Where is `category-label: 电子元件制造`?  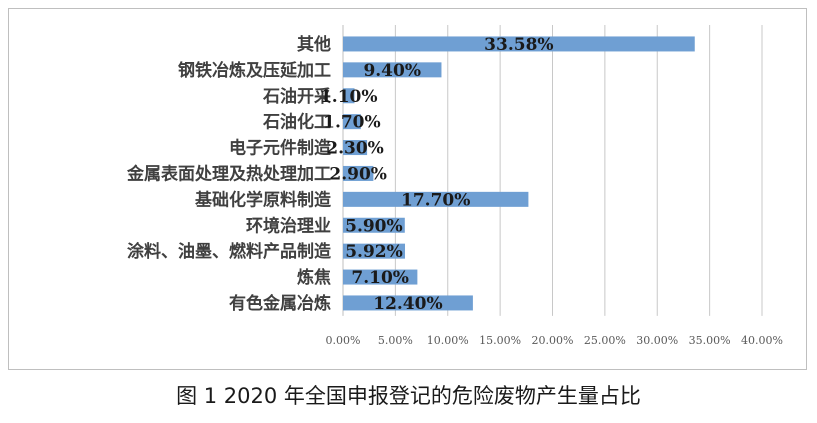
category-label: 电子元件制造 is located at coordinates (280, 148).